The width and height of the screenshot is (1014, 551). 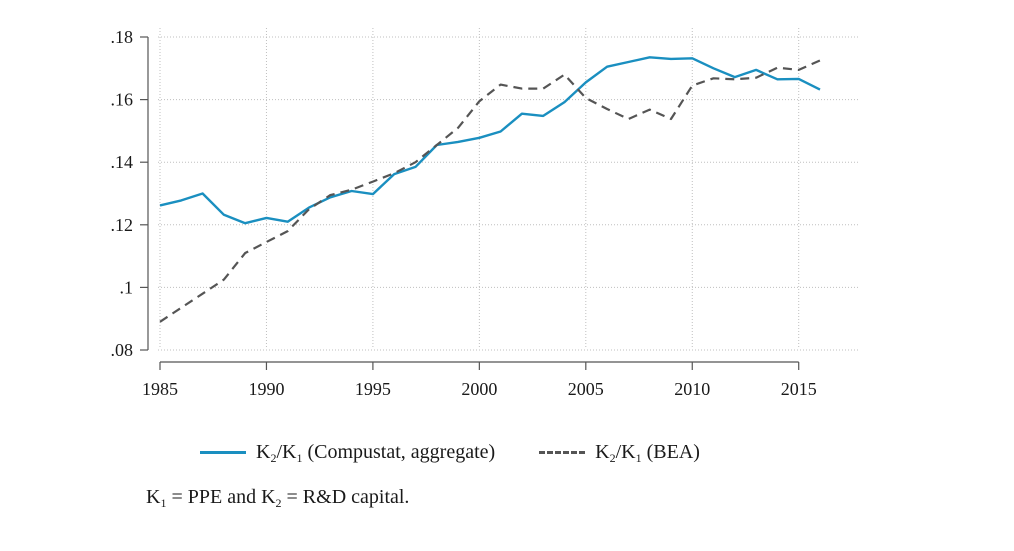 I want to click on chart-note: K1 = PPE and K2 = R&D capital., so click(x=278, y=498).